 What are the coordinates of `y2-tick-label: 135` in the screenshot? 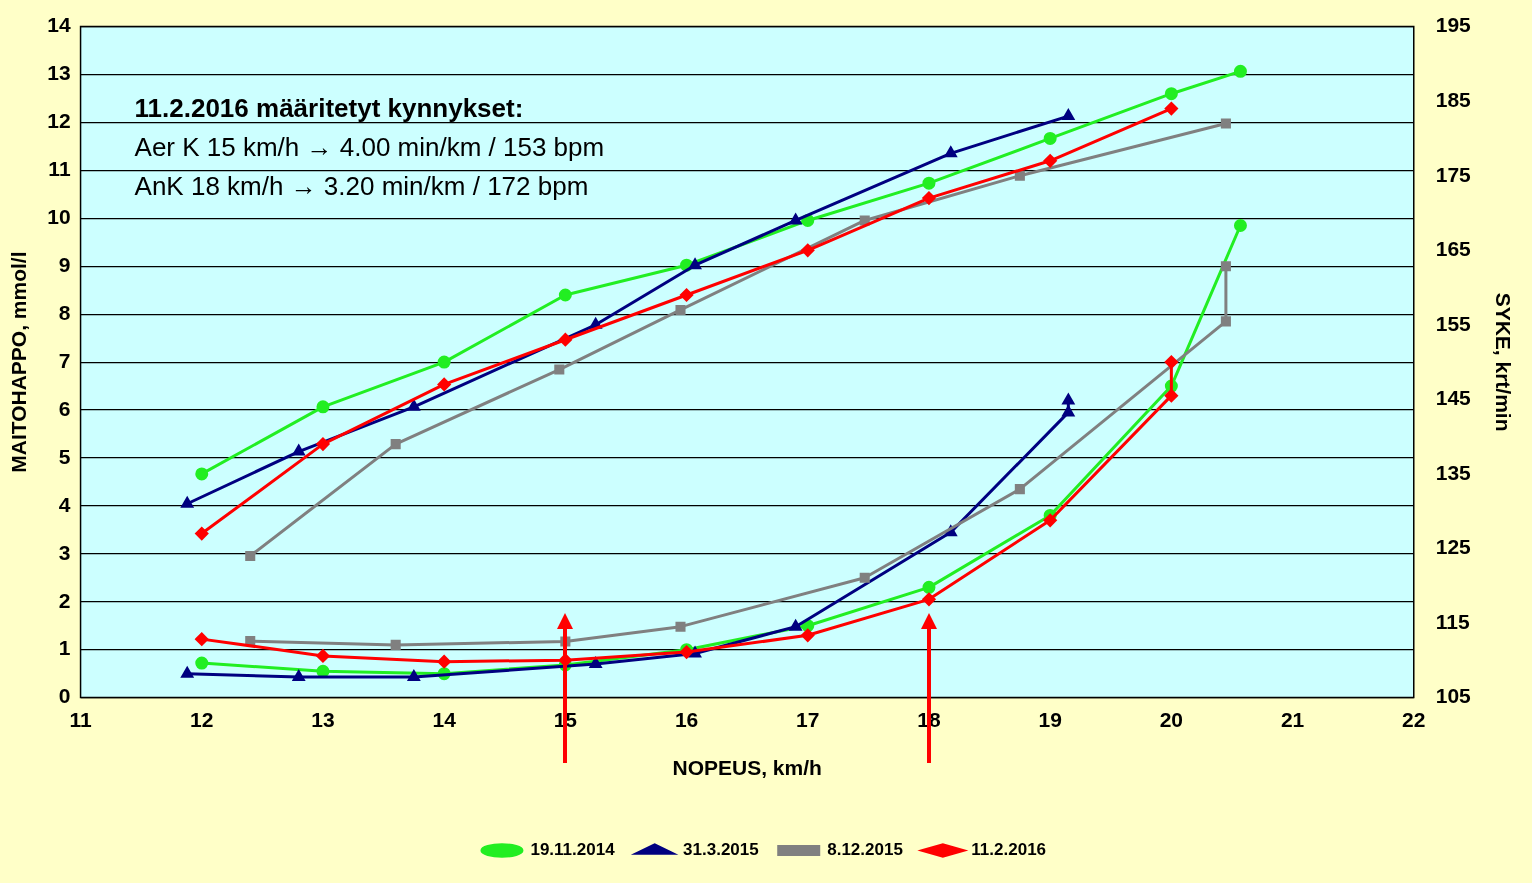 It's located at (1453, 472).